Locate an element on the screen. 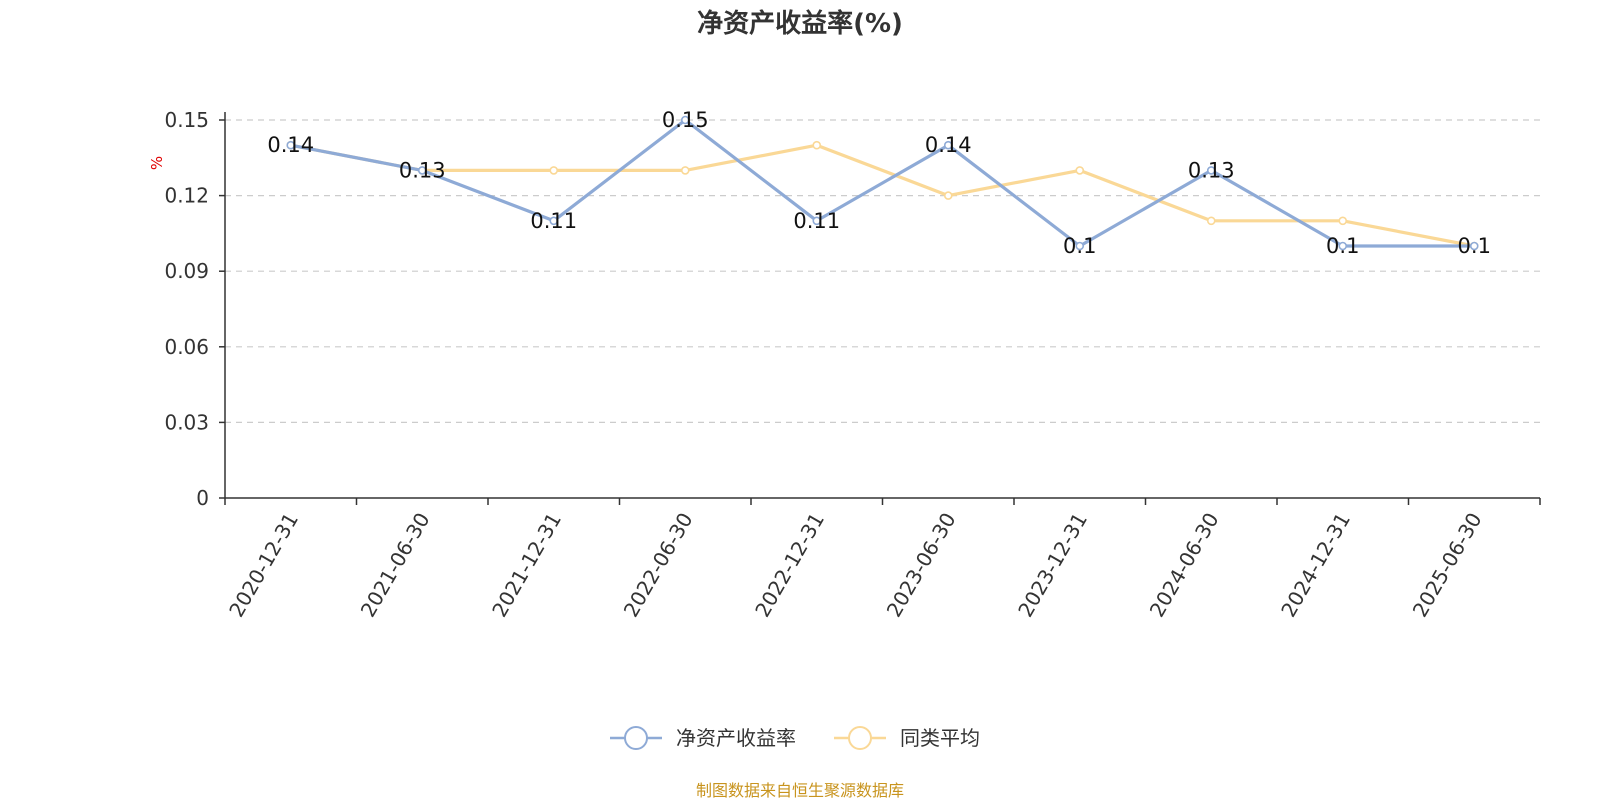  x-tick-label: 2020-12-31 is located at coordinates (263, 565).